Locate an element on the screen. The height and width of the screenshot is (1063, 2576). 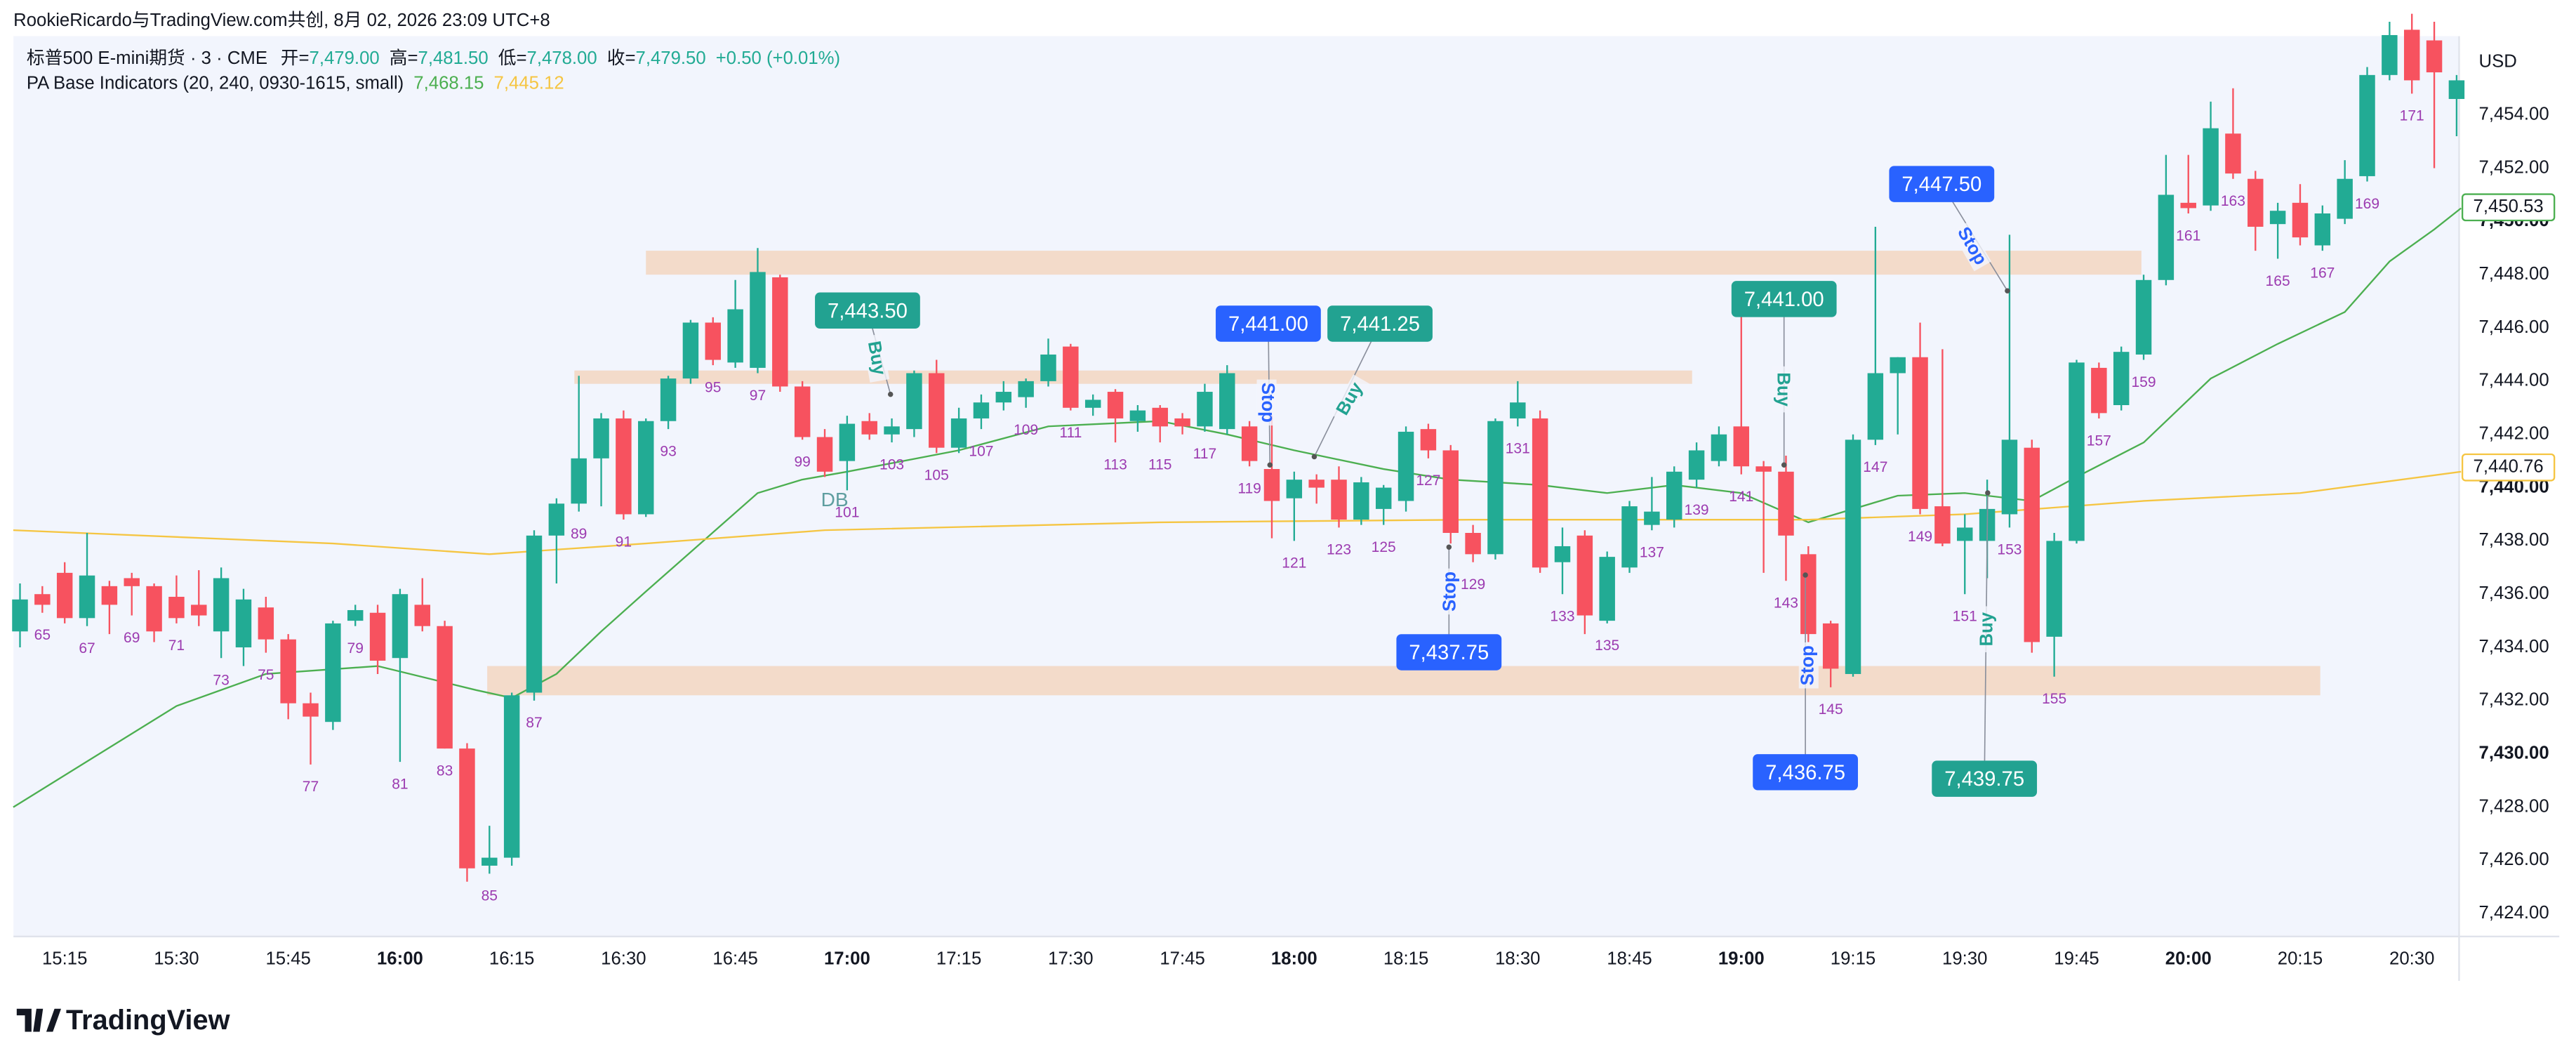
bar-number: 103 is located at coordinates (892, 464).